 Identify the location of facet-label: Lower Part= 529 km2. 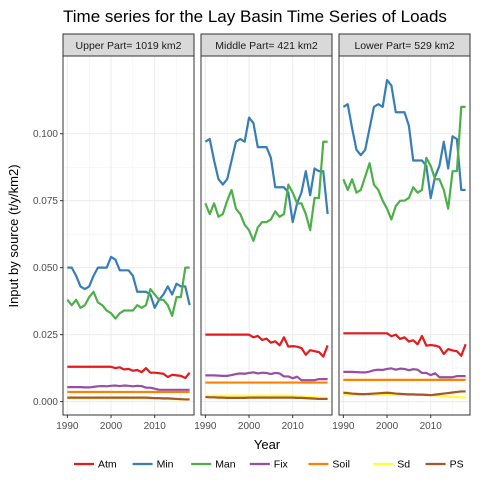
(404, 46).